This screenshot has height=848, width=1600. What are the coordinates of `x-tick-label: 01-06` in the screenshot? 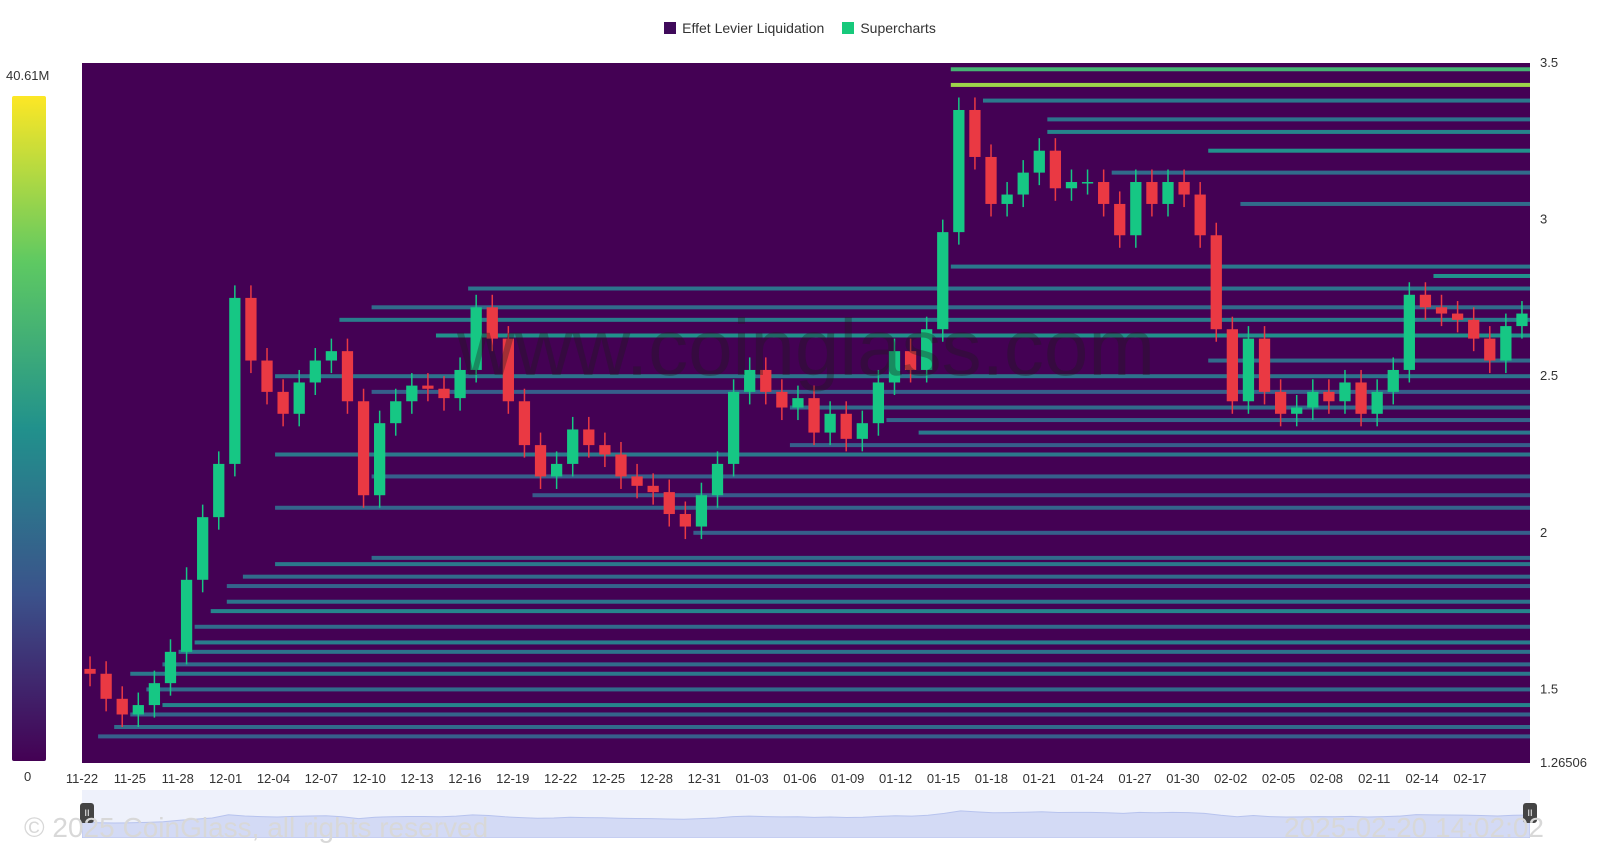 It's located at (799, 778).